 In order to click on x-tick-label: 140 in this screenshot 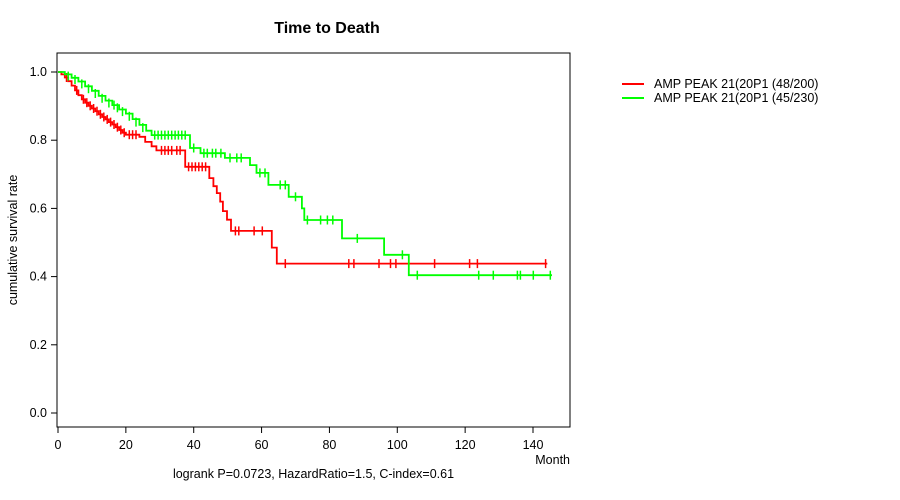, I will do `click(533, 445)`.